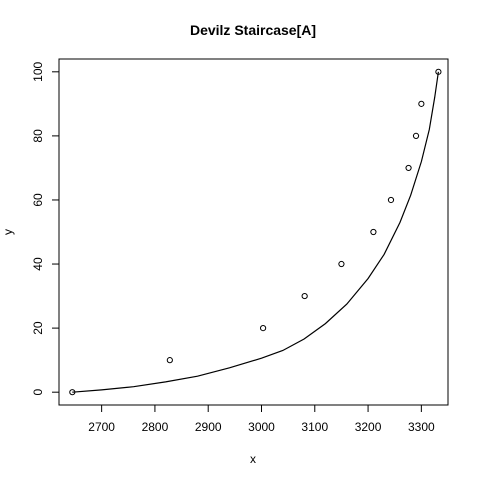 This screenshot has width=480, height=480. What do you see at coordinates (38, 392) in the screenshot?
I see `y-tick-label: 0` at bounding box center [38, 392].